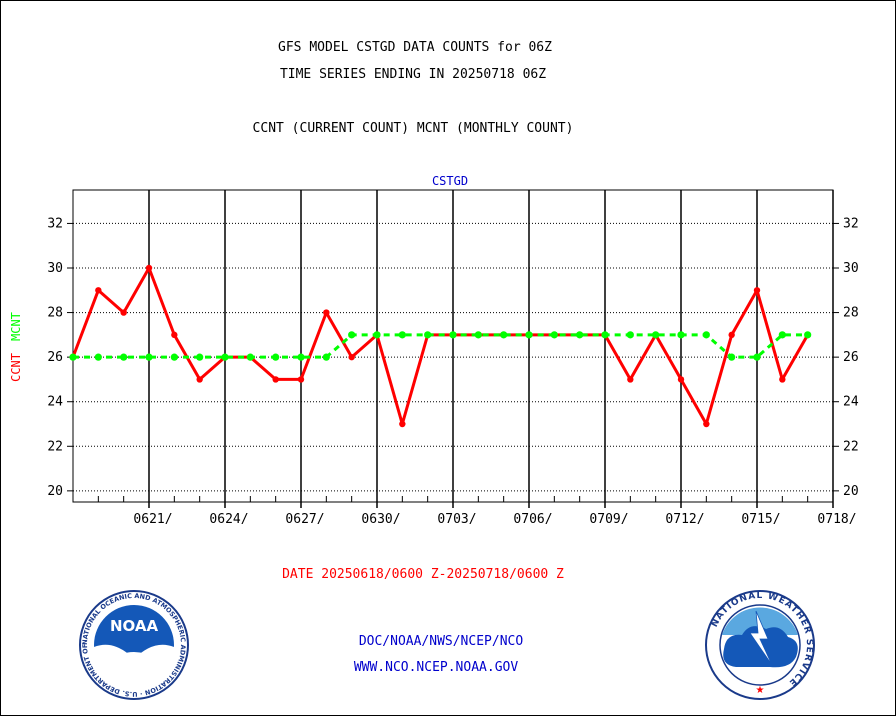 Image resolution: width=896 pixels, height=716 pixels. What do you see at coordinates (55, 446) in the screenshot?
I see `y-tick-label-left: 22` at bounding box center [55, 446].